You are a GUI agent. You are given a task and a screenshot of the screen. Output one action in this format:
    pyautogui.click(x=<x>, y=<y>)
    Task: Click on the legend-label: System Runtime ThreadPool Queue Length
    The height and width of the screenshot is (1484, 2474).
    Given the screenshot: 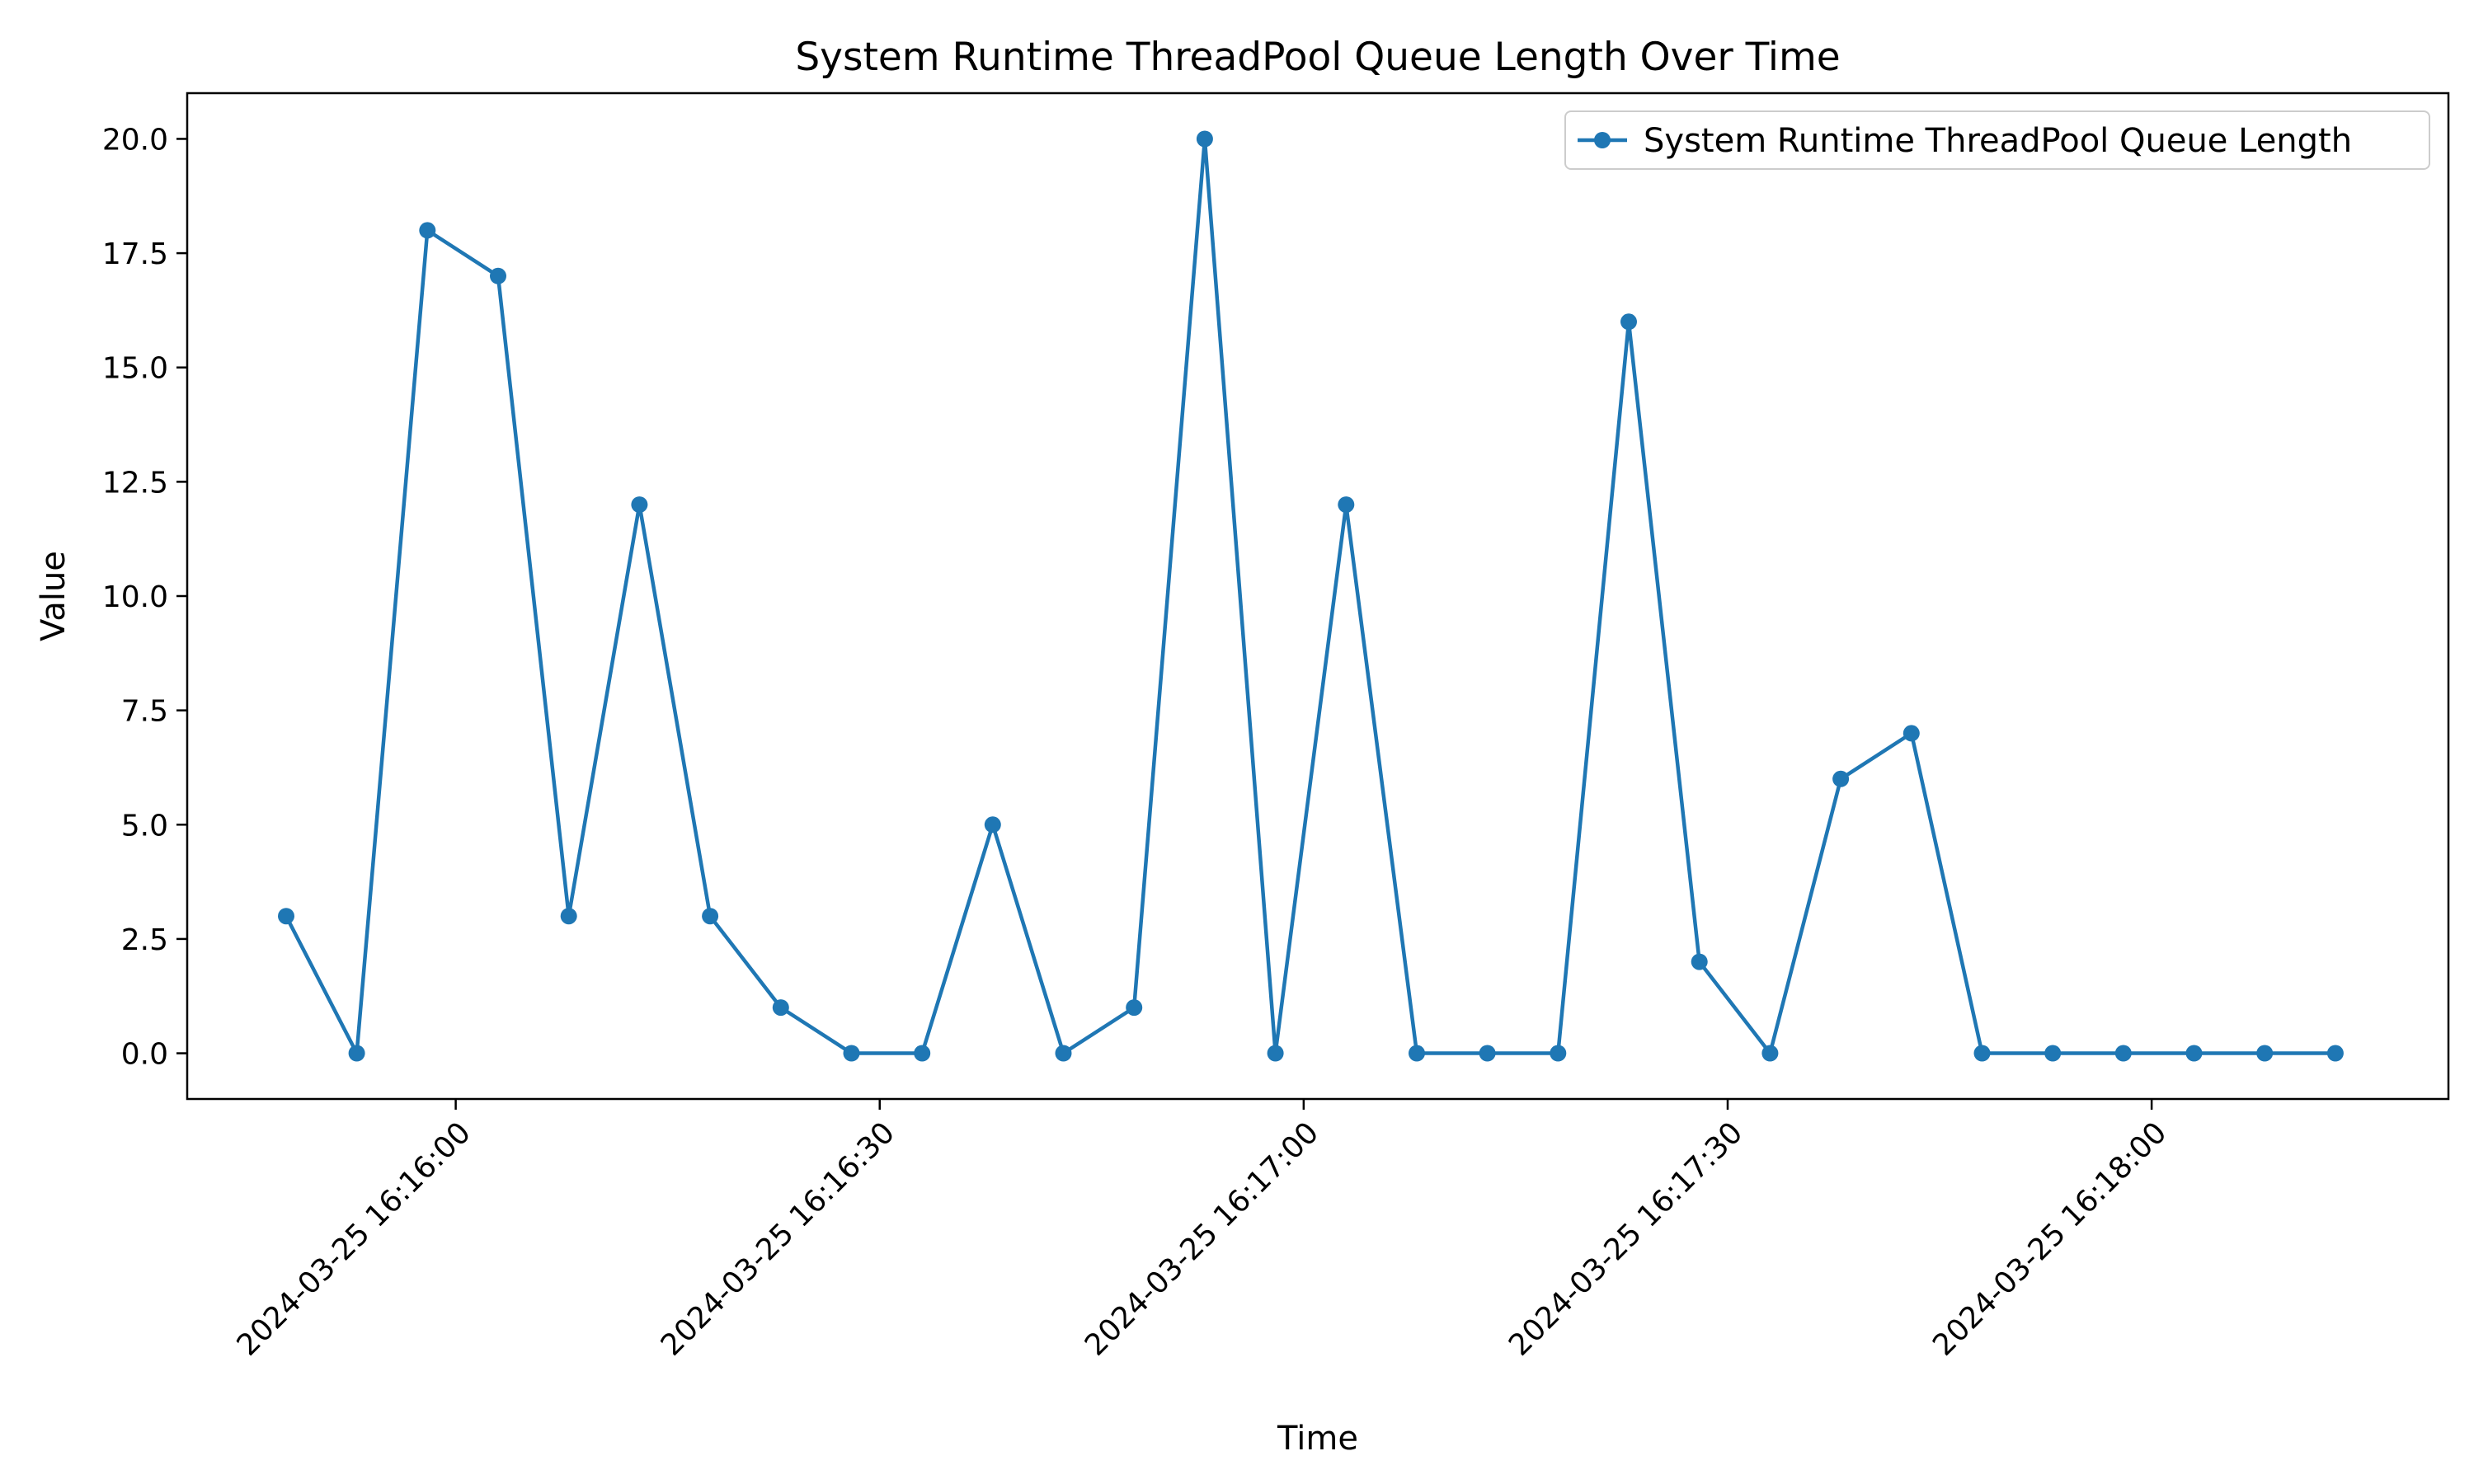 What is the action you would take?
    pyautogui.click(x=1998, y=141)
    